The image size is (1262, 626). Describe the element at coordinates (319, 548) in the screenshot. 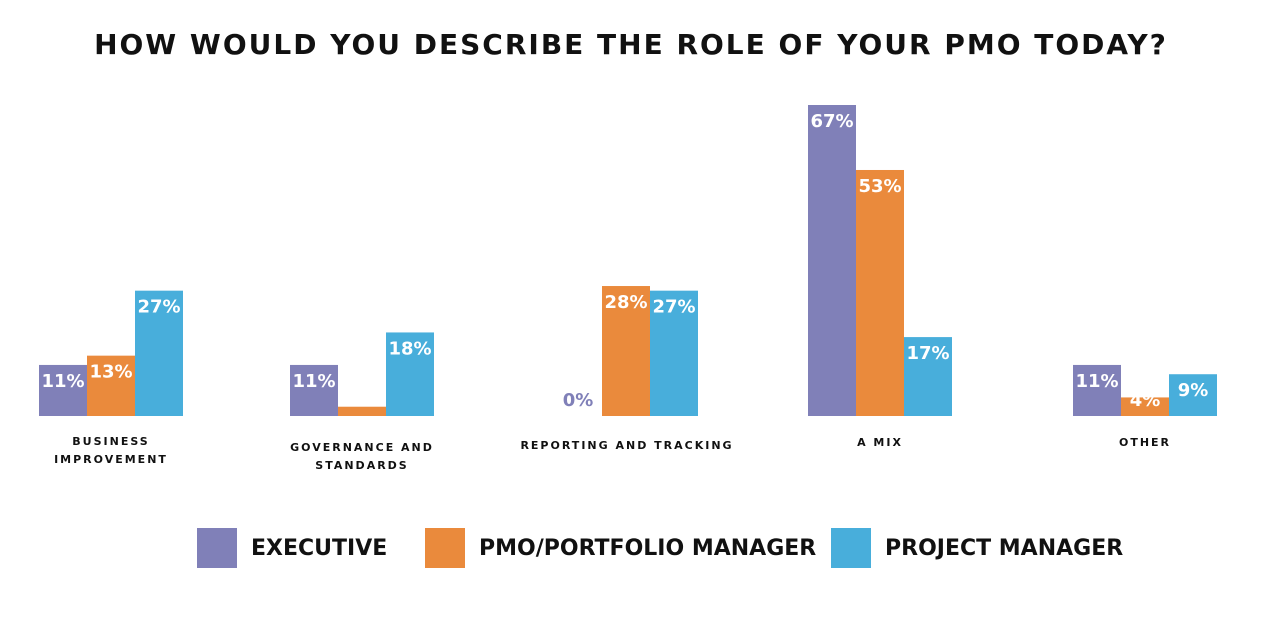

I see `legend-label-executive: EXECUTIVE` at that location.